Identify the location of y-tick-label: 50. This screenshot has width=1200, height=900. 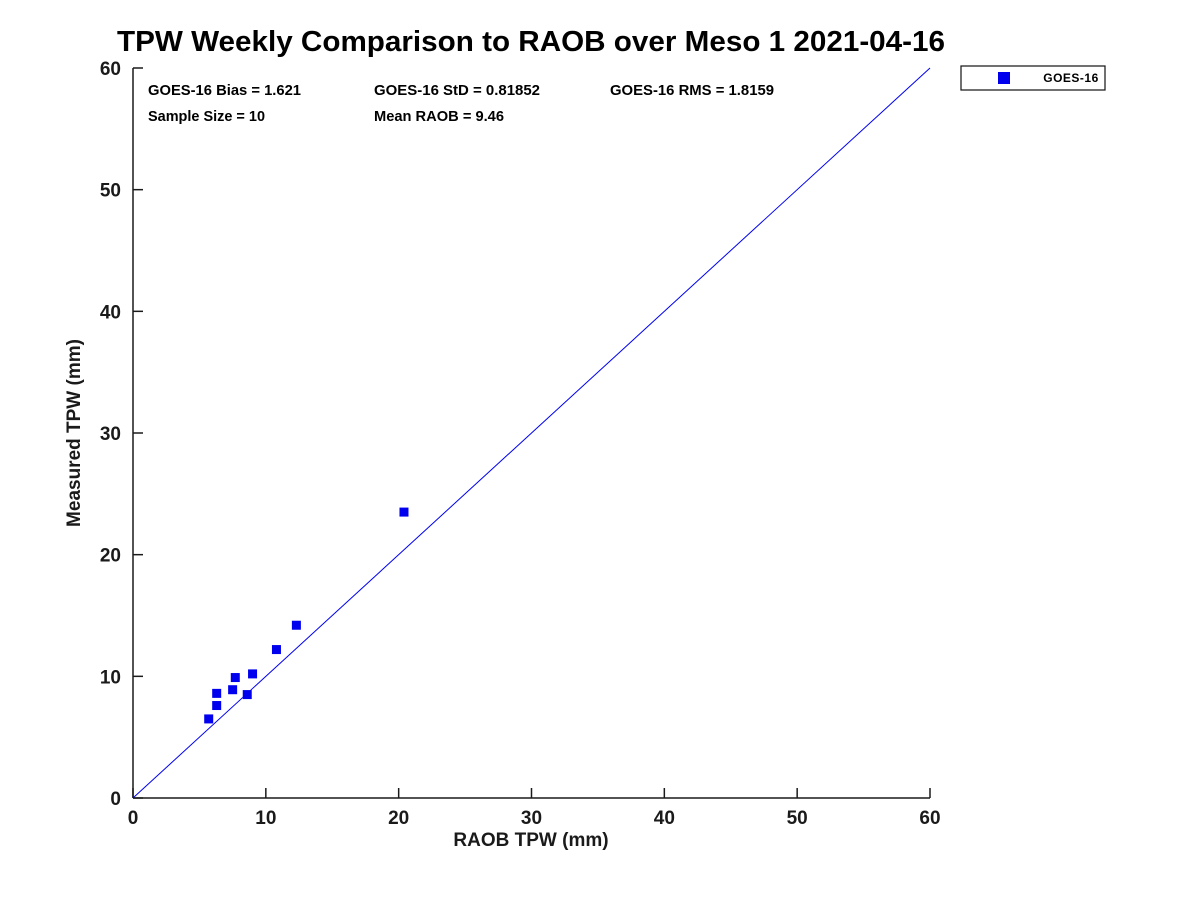
(110, 191).